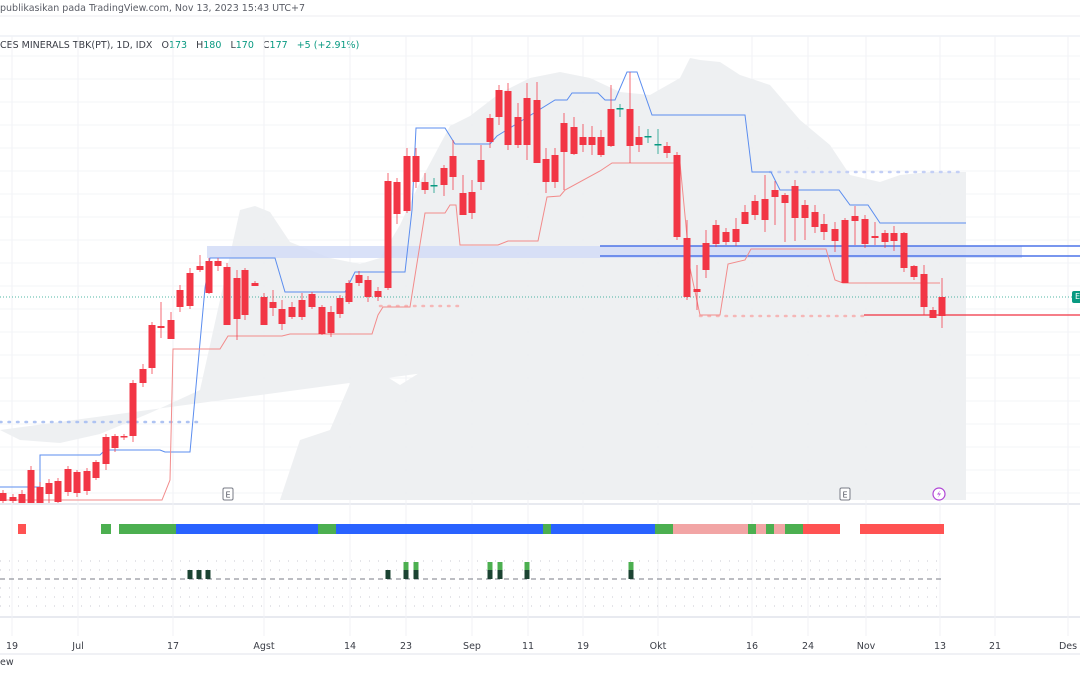 The width and height of the screenshot is (1080, 675). I want to click on low-value: 170, so click(244, 45).